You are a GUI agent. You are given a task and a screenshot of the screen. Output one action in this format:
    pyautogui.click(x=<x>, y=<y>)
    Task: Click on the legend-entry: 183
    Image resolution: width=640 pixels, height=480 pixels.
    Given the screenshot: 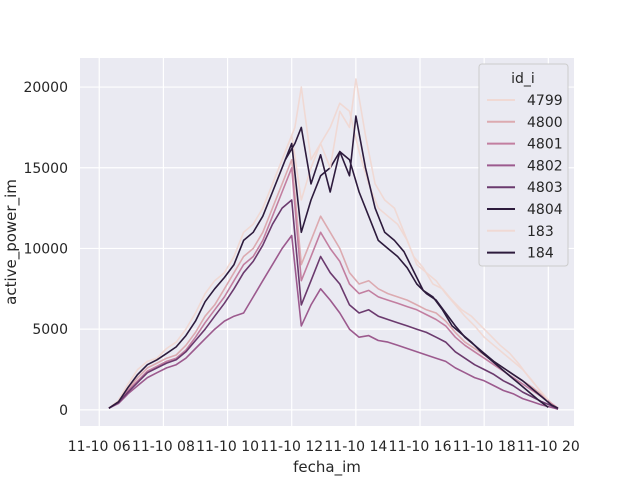 What is the action you would take?
    pyautogui.click(x=540, y=232)
    